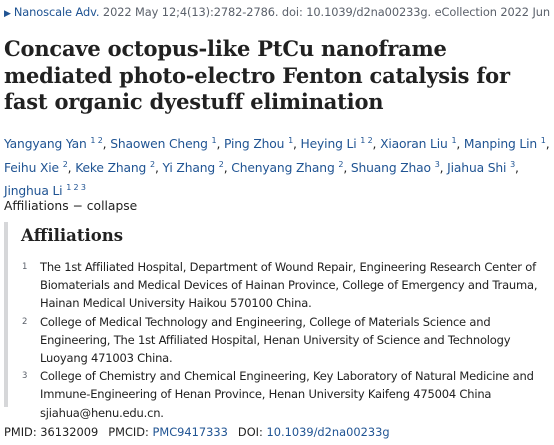 The height and width of the screenshot is (445, 554). What do you see at coordinates (414, 144) in the screenshot?
I see `author-link: Xiaoran Liu` at bounding box center [414, 144].